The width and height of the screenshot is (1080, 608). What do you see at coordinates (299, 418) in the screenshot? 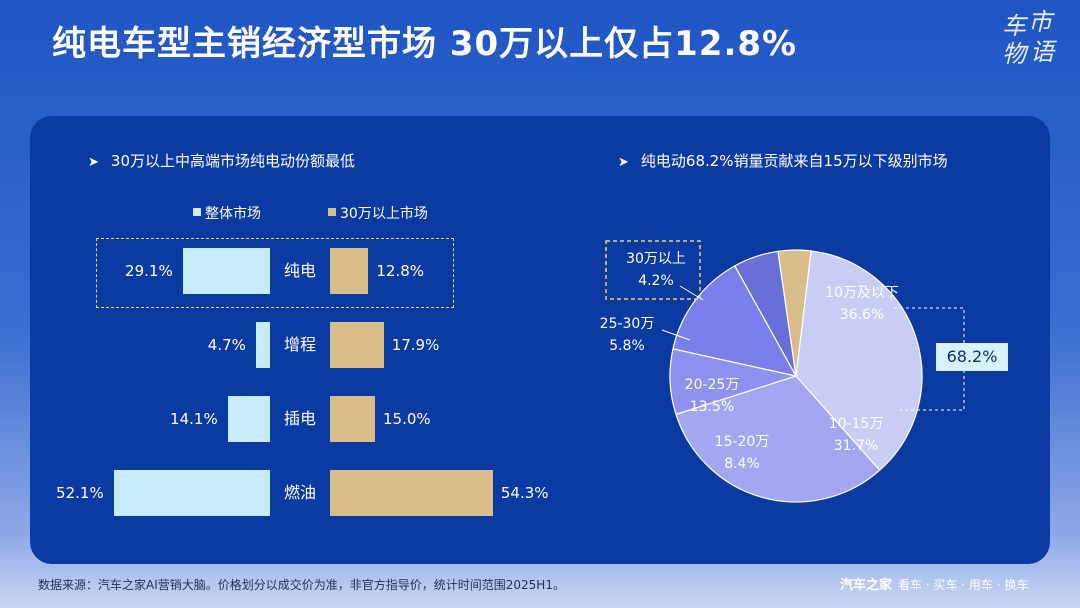
I see `category-label: 插电` at bounding box center [299, 418].